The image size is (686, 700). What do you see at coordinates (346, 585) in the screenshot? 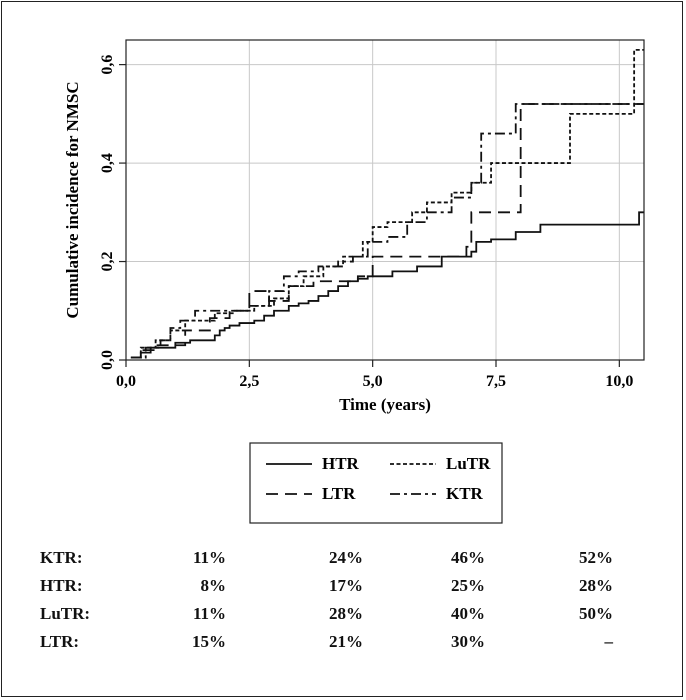
I see `table-cell: 17%` at bounding box center [346, 585].